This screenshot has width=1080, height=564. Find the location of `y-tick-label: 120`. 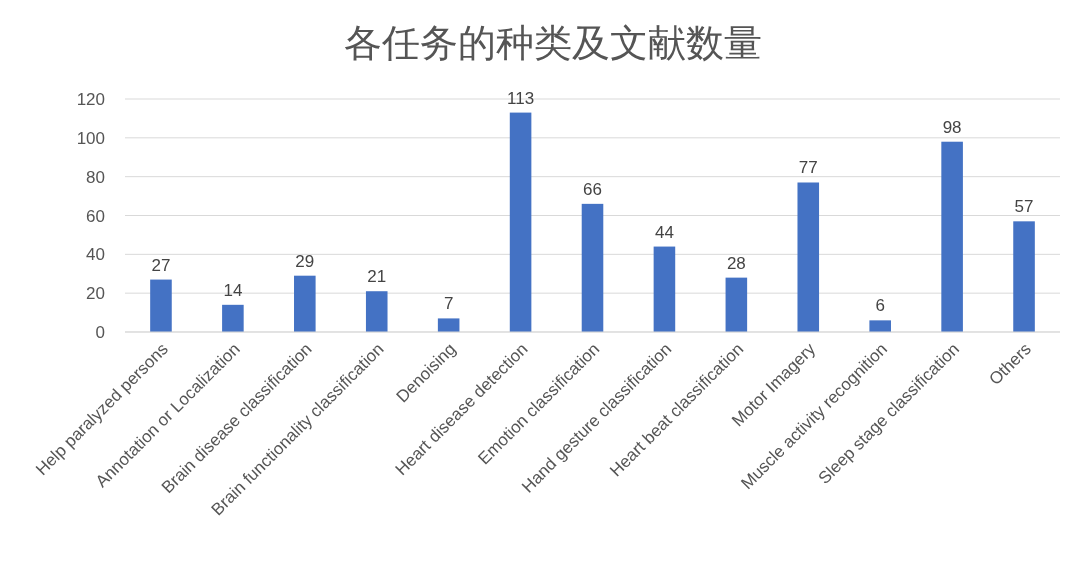

y-tick-label: 120 is located at coordinates (90, 99).